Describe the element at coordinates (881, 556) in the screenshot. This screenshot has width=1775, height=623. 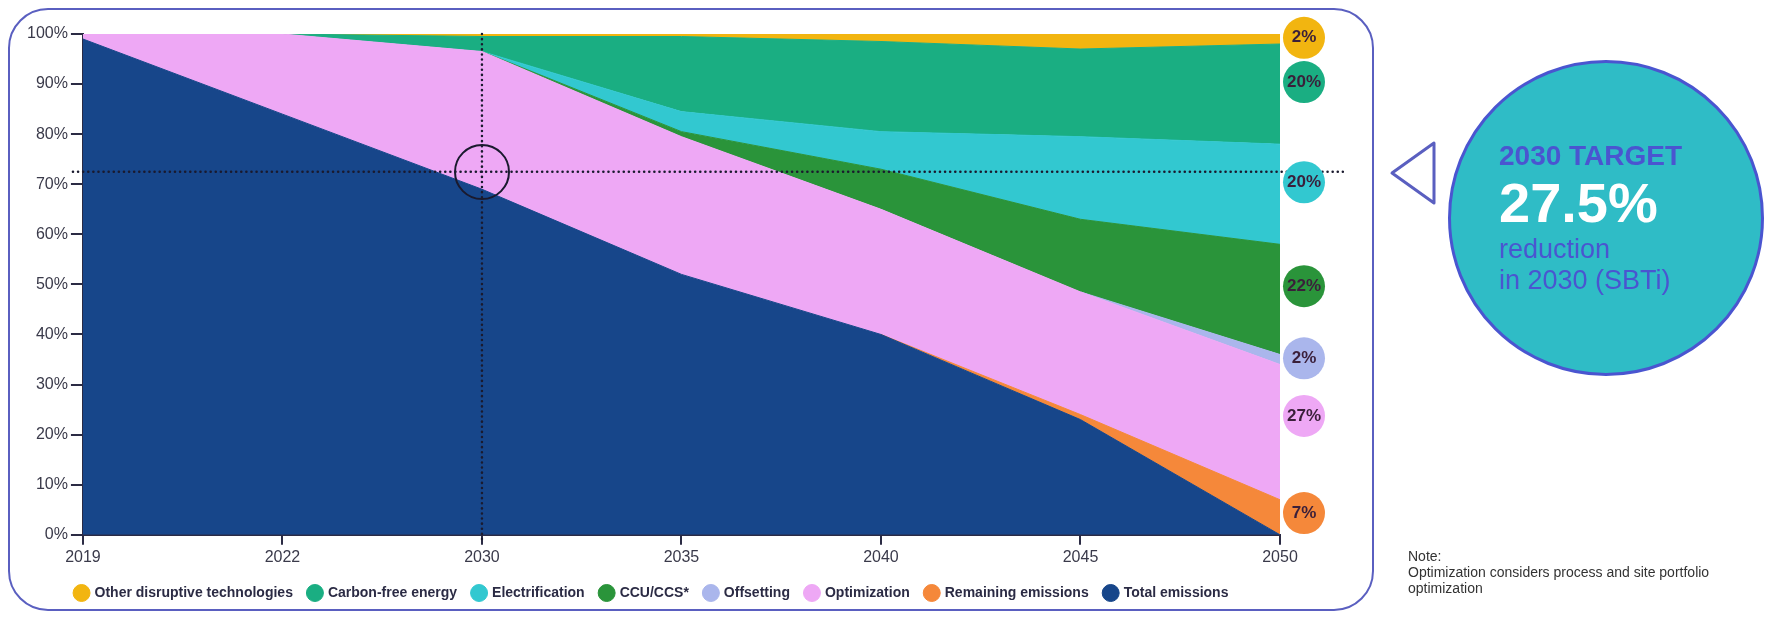
I see `x-tick-label: 2040` at that location.